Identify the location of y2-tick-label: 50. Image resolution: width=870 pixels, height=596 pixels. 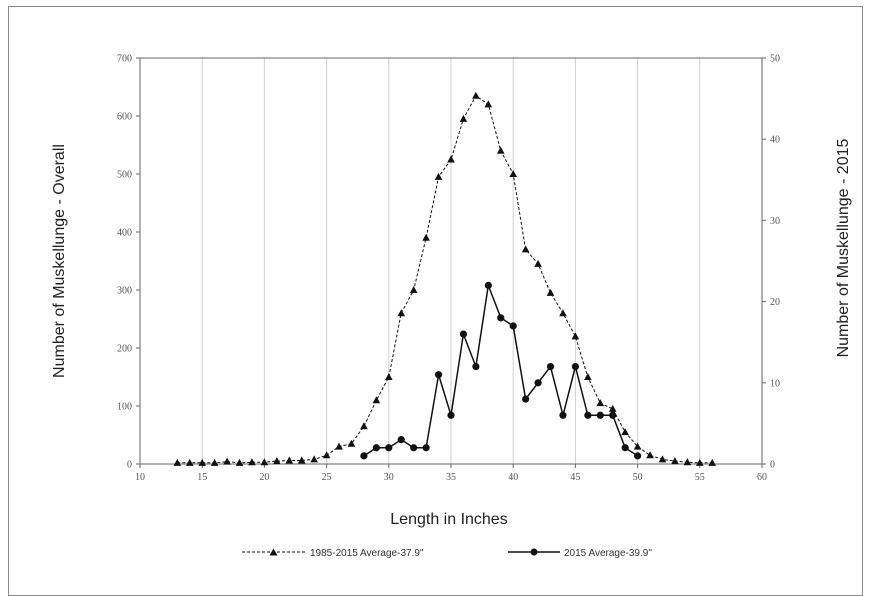
(775, 59).